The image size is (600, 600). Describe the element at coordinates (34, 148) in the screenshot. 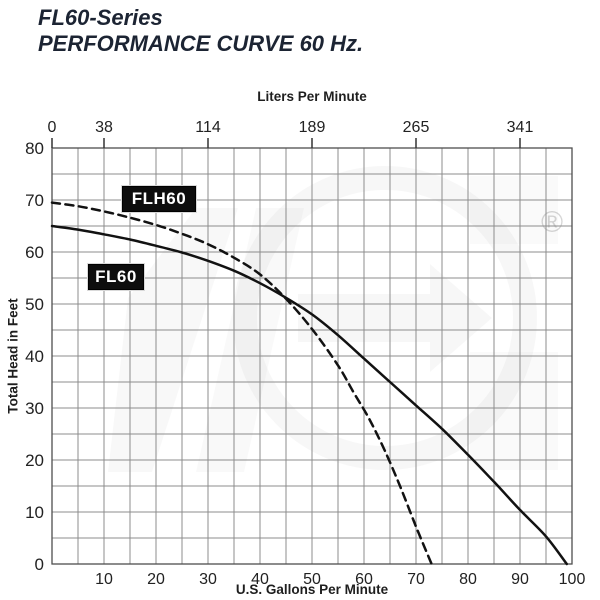

I see `y-tick-label: 80` at that location.